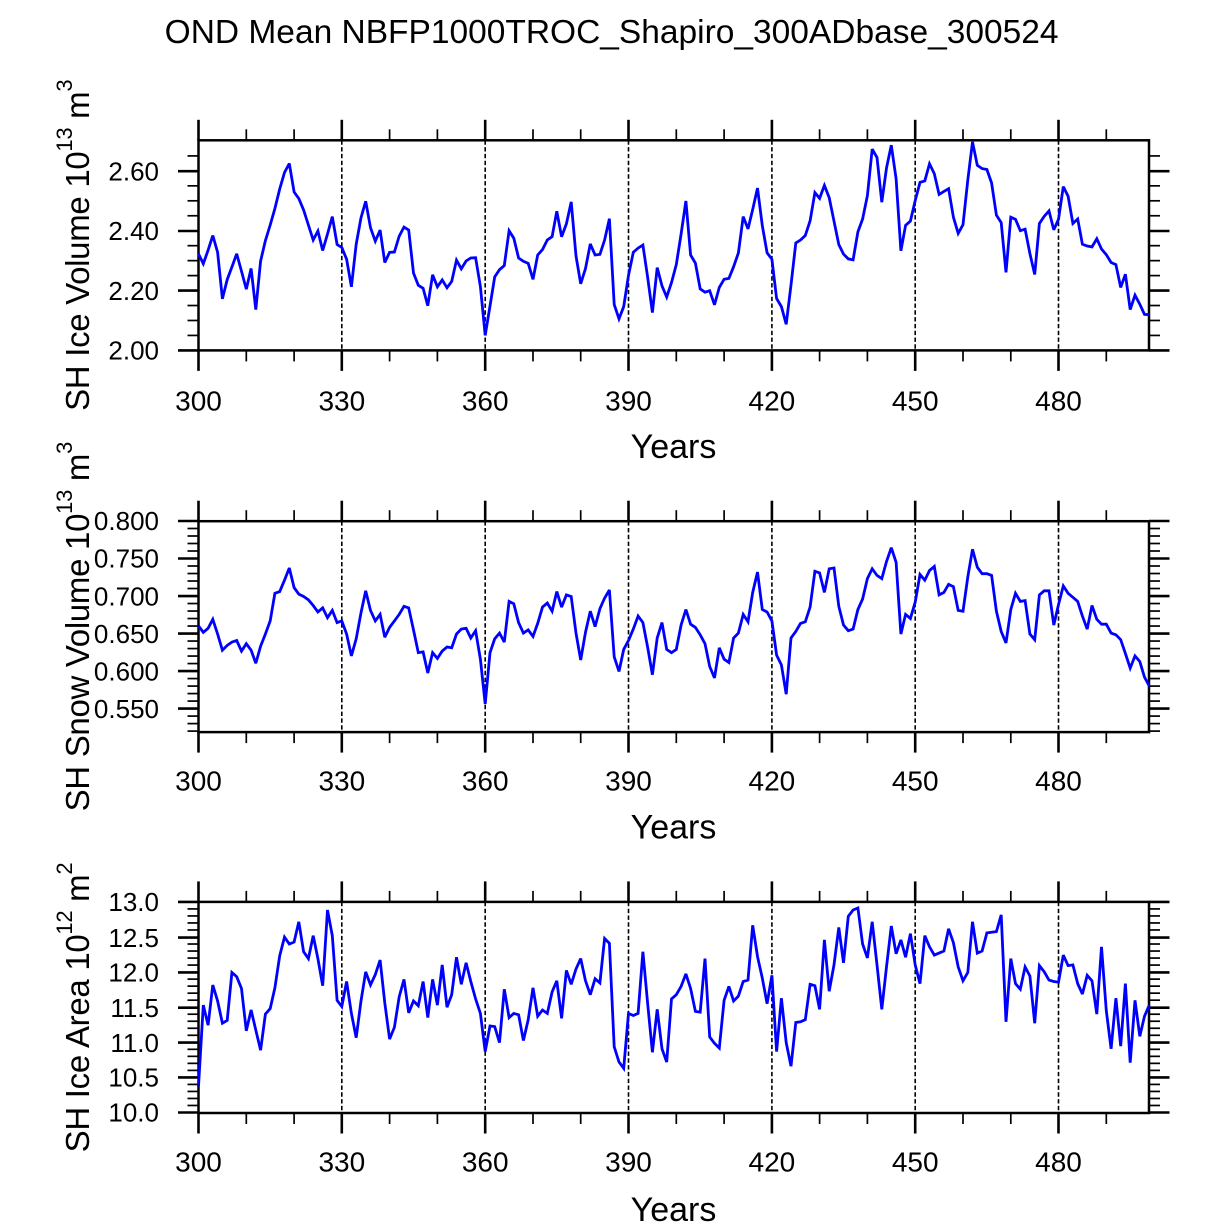 The height and width of the screenshot is (1230, 1227). Describe the element at coordinates (74, 1008) in the screenshot. I see `svg-text: SH Ice Area 1012 m2` at that location.